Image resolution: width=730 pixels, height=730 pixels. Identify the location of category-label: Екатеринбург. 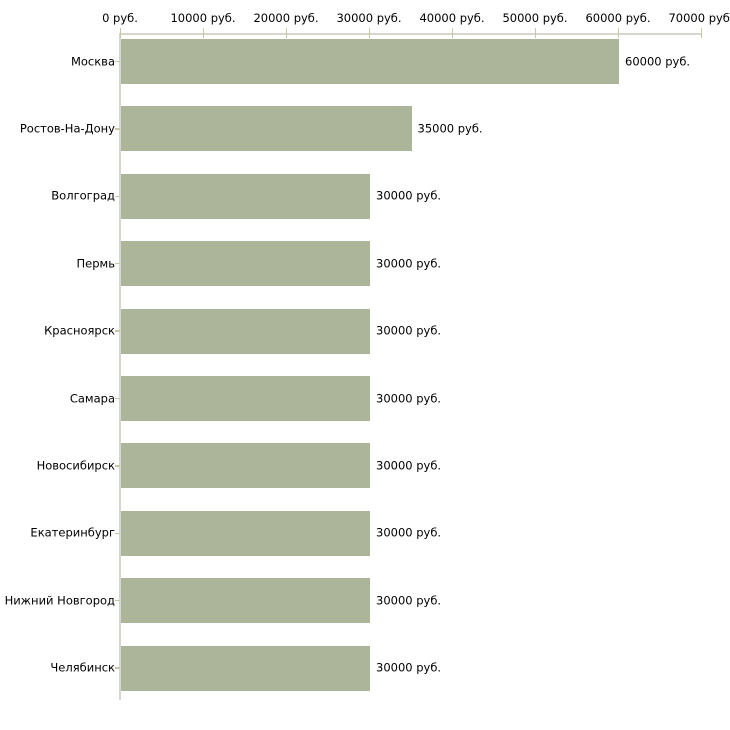
(72, 532).